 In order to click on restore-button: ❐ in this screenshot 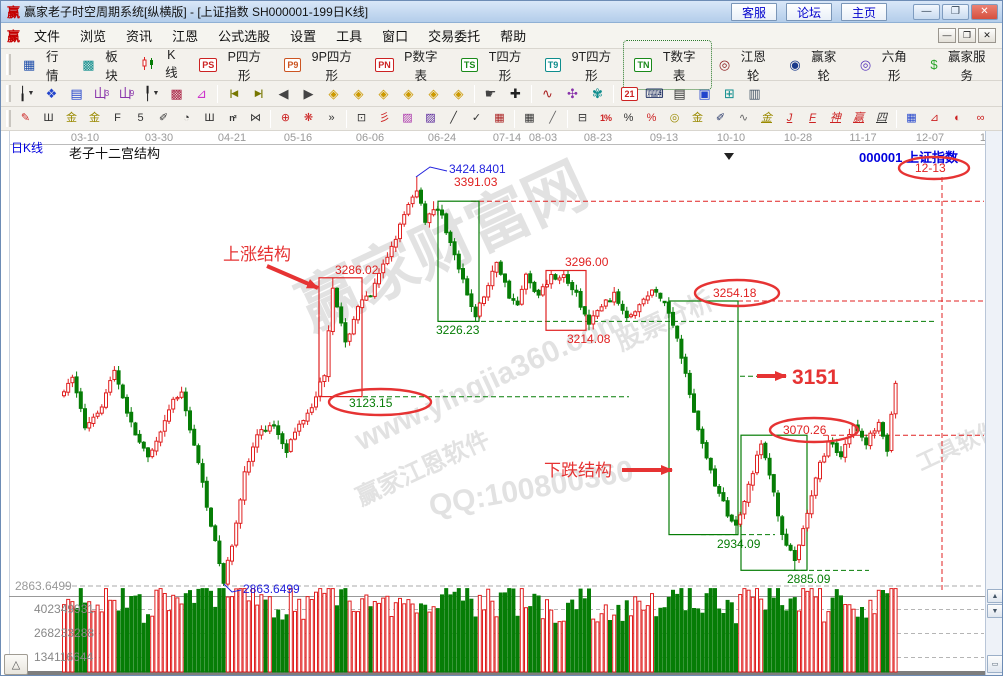, I will do `click(955, 11)`.